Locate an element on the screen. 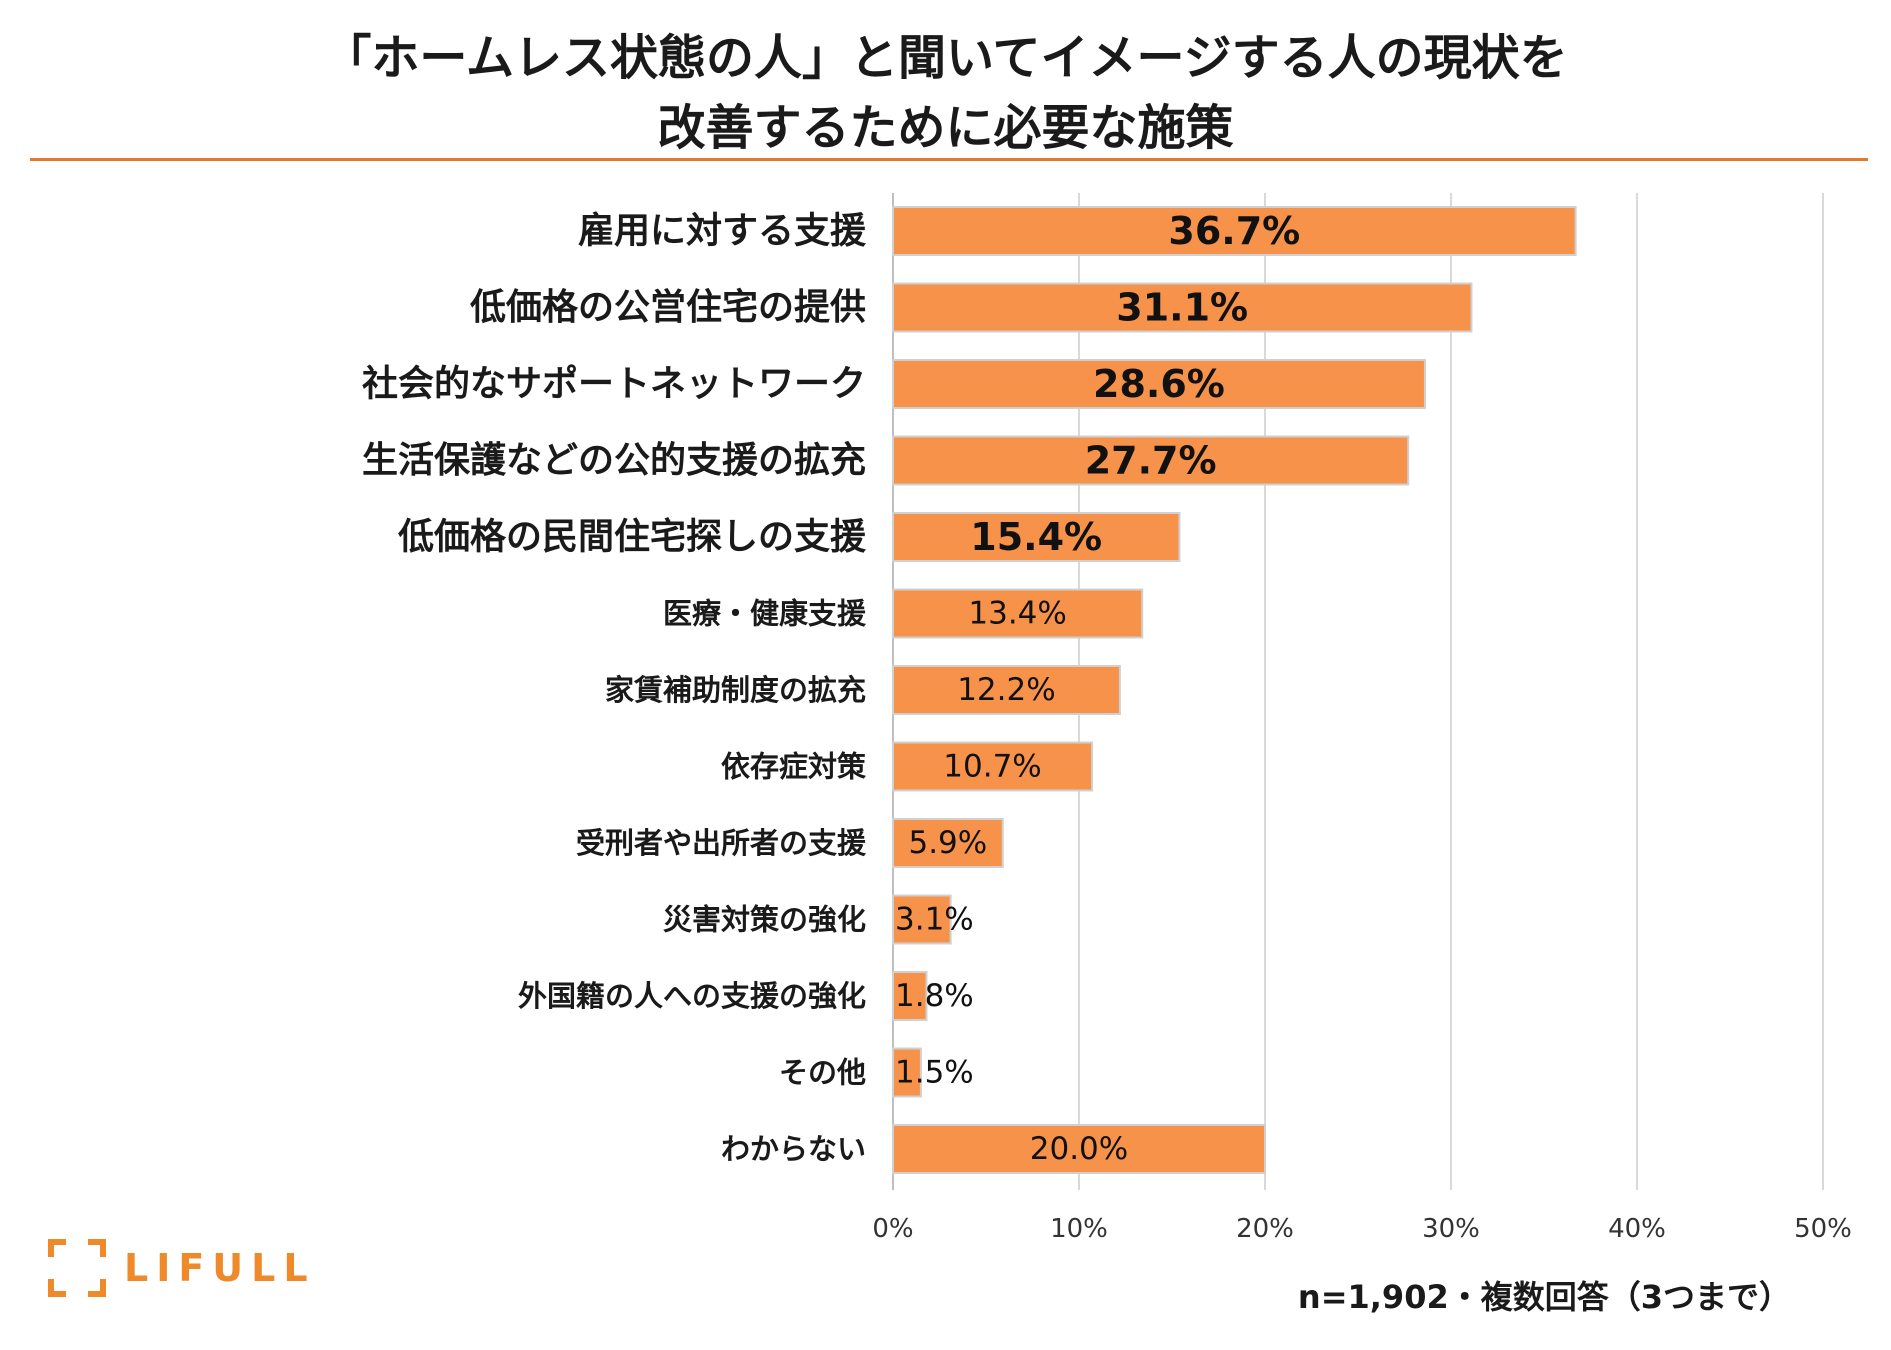 Image resolution: width=1891 pixels, height=1350 pixels. category-label: 生活保護などの公的支援の拡充 is located at coordinates (614, 460).